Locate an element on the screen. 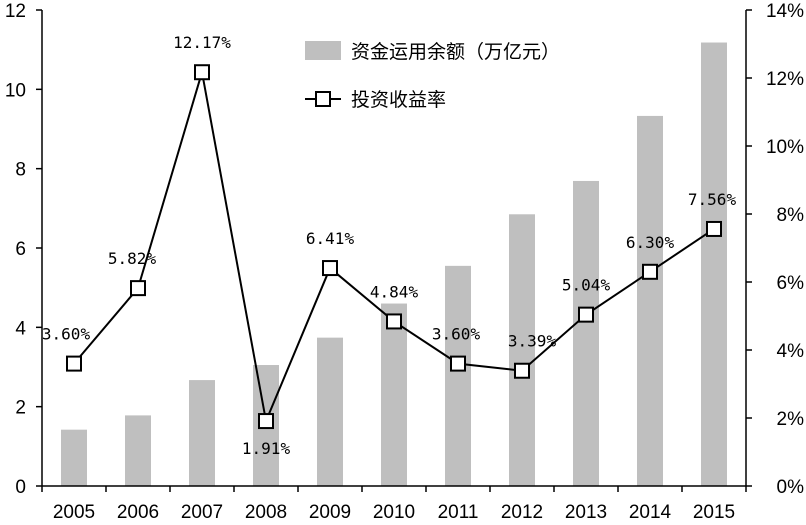 The width and height of the screenshot is (806, 525). data-label: 5.82% is located at coordinates (132, 258).